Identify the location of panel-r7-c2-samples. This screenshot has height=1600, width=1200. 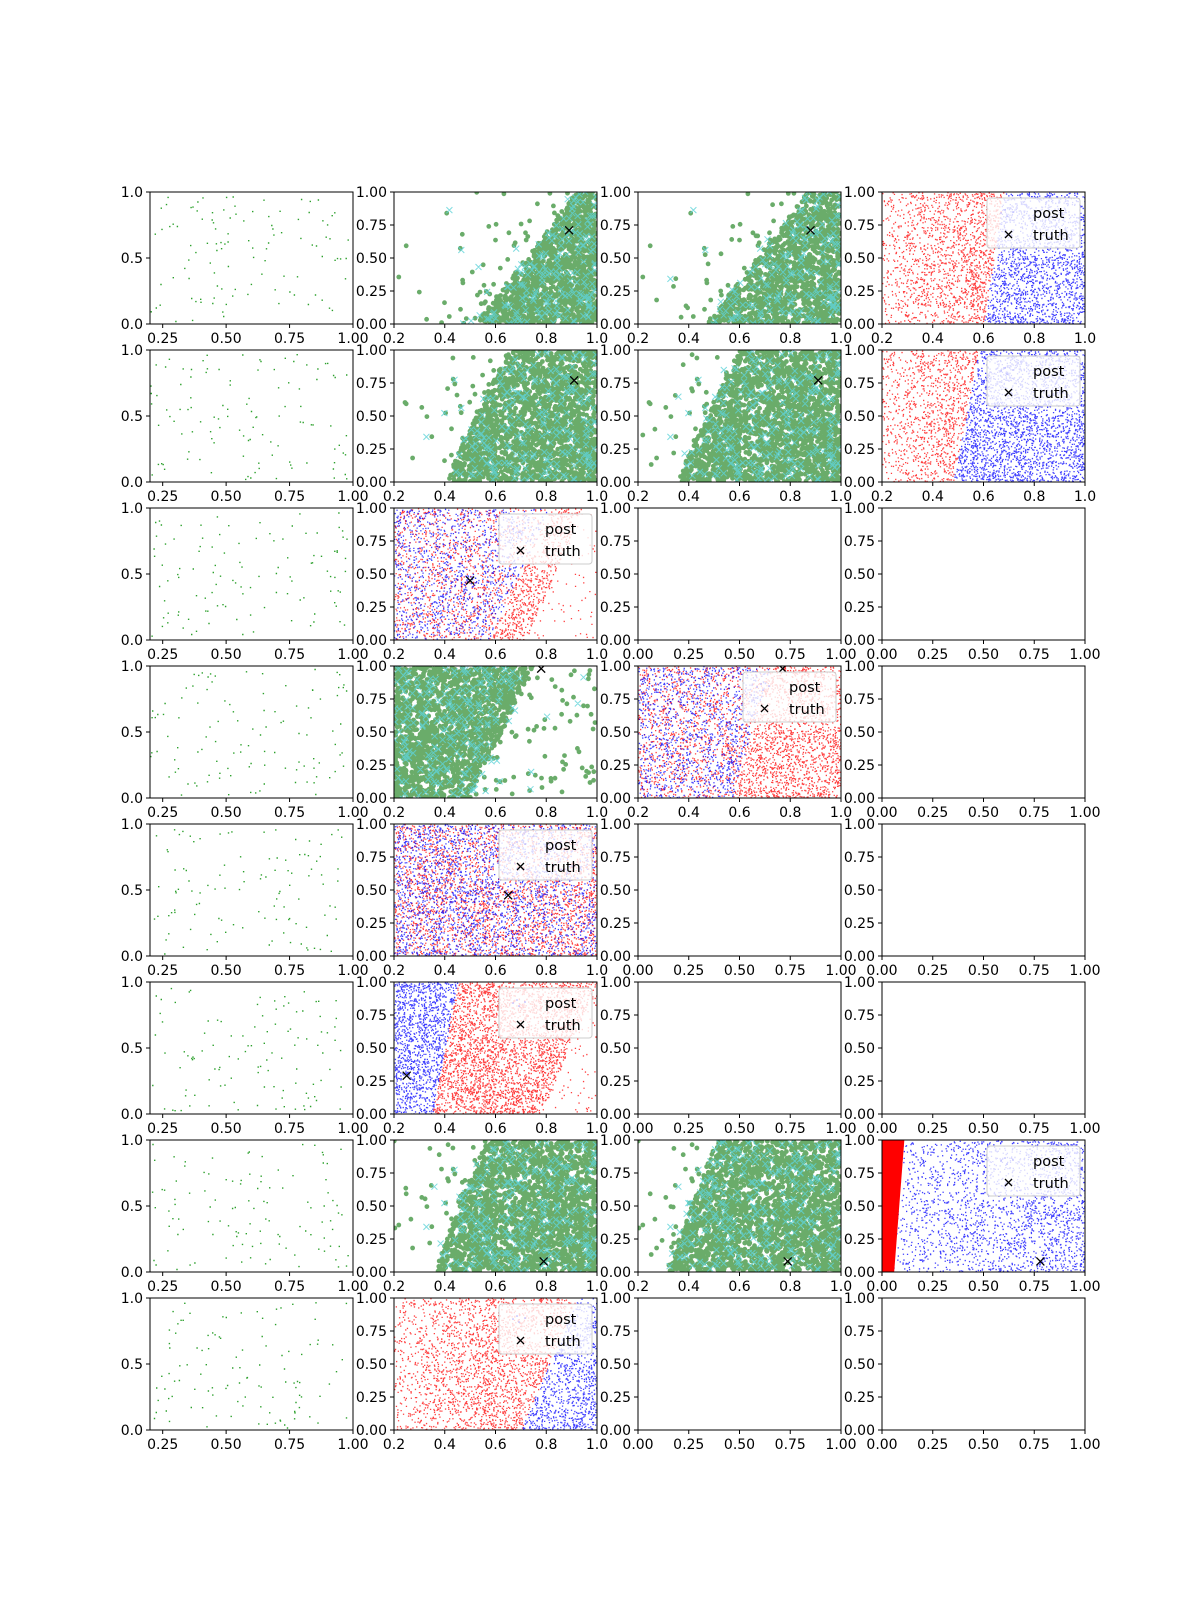
(495, 1206).